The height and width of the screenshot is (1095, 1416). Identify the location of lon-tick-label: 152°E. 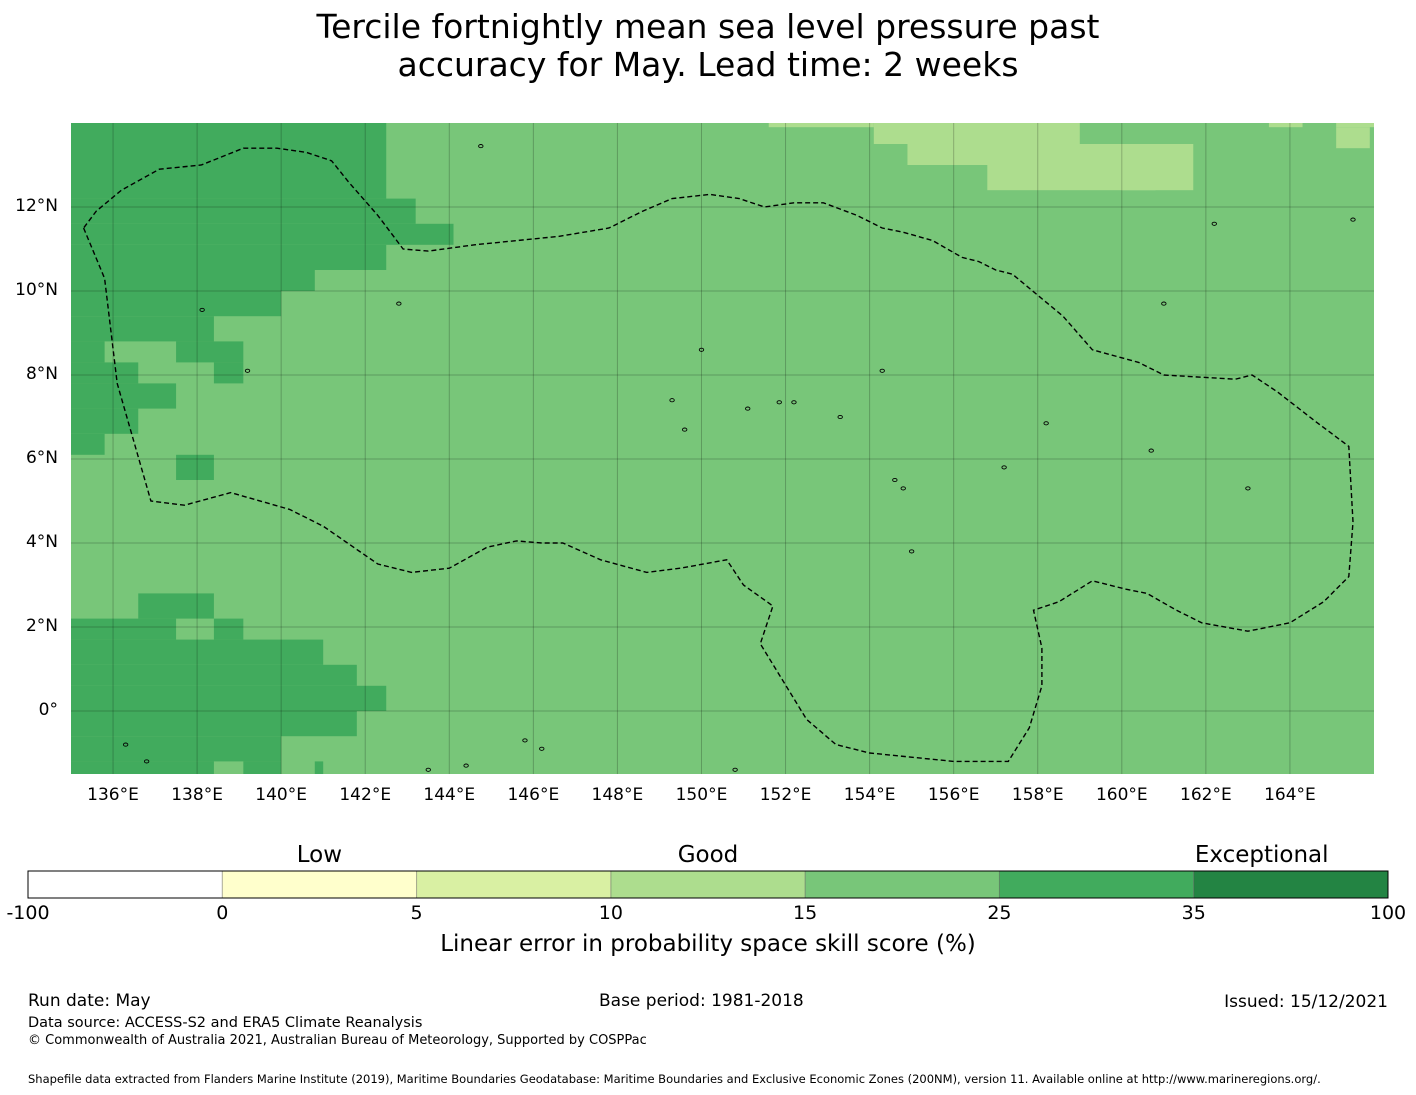
(785, 795).